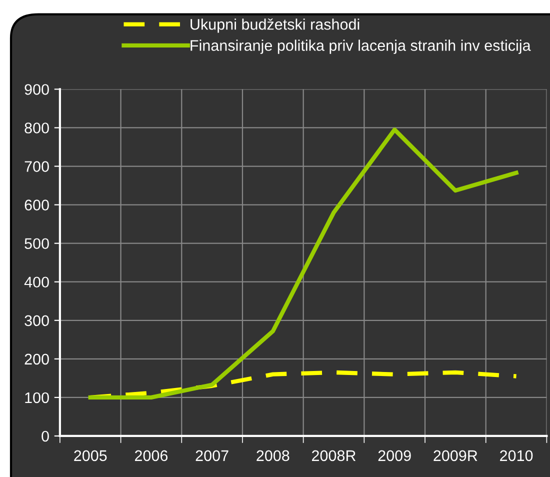 The height and width of the screenshot is (477, 550). What do you see at coordinates (360, 47) in the screenshot?
I see `legend-label: Finansiranje politika priv lacenja stranih inv esticija` at bounding box center [360, 47].